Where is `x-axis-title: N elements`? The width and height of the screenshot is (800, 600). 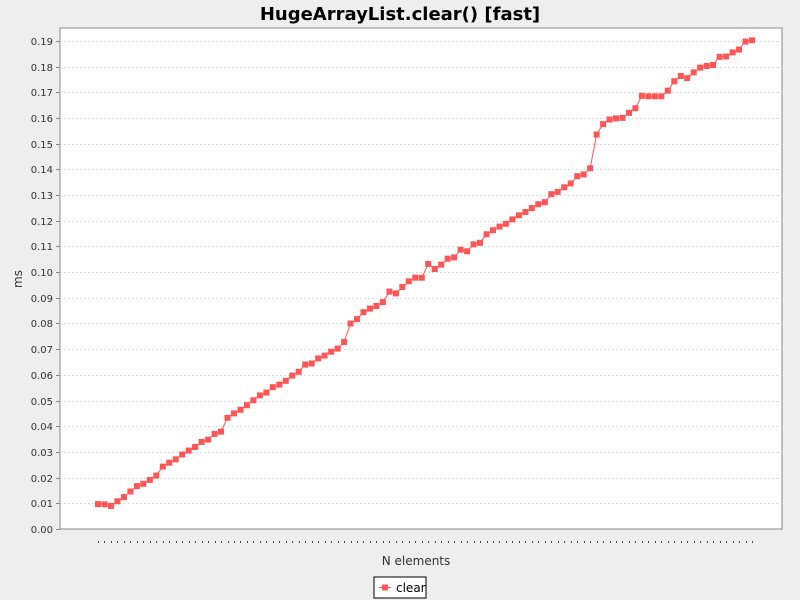 x-axis-title: N elements is located at coordinates (416, 561).